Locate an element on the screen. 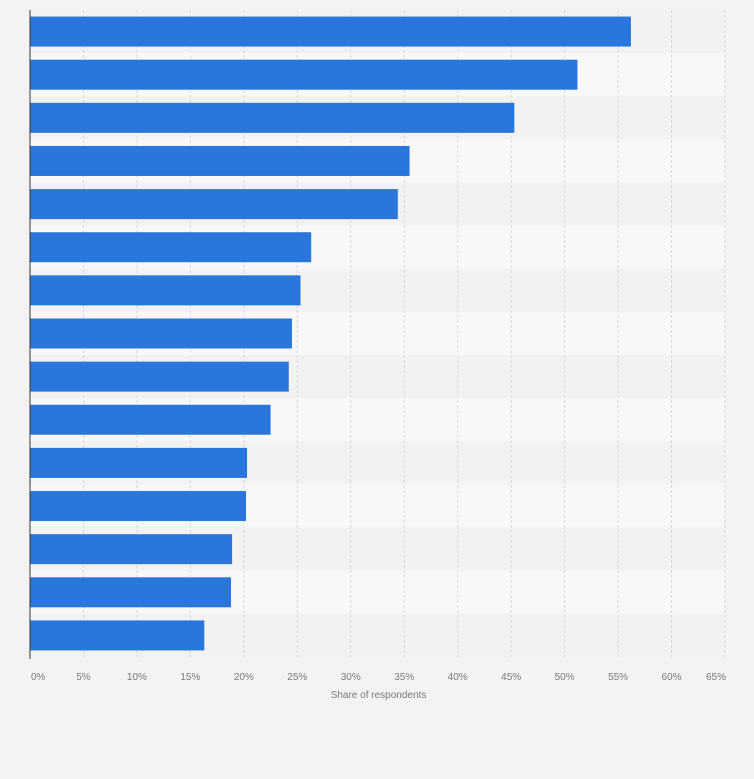 Image resolution: width=754 pixels, height=779 pixels. x-tick-label: 60% is located at coordinates (672, 677).